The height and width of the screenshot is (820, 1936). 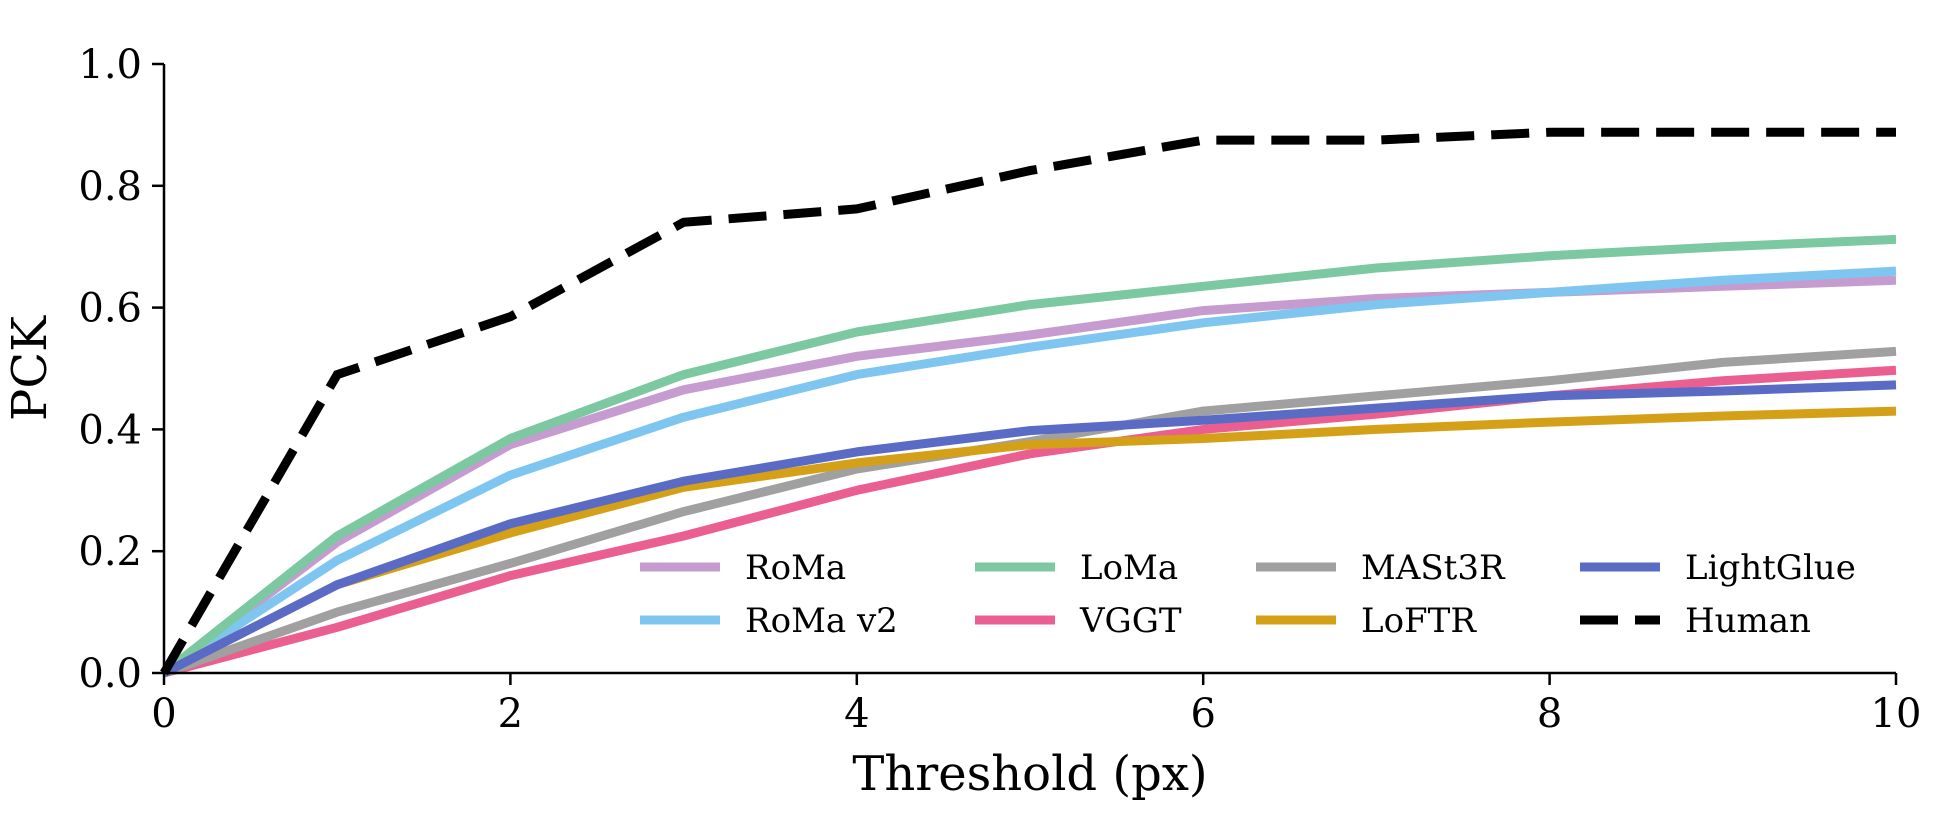 What do you see at coordinates (1202, 714) in the screenshot?
I see `x-tick-label: 6` at bounding box center [1202, 714].